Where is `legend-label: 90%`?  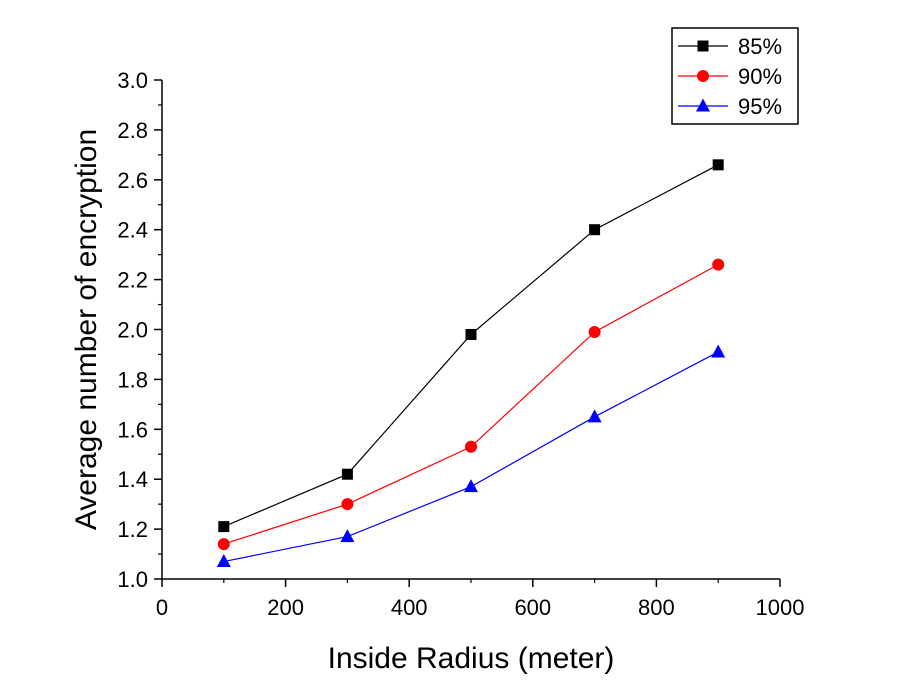 legend-label: 90% is located at coordinates (760, 76).